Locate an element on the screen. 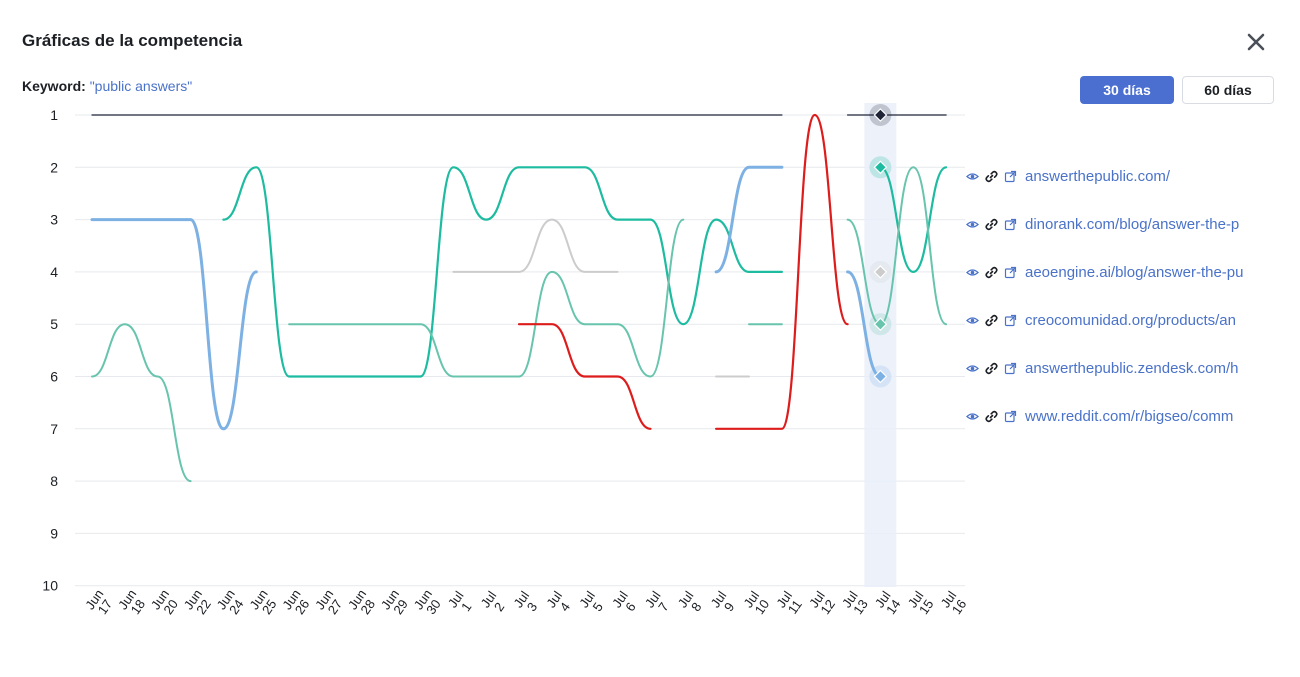 Image resolution: width=1300 pixels, height=677 pixels. x-tick-label: Jul7 is located at coordinates (658, 603).